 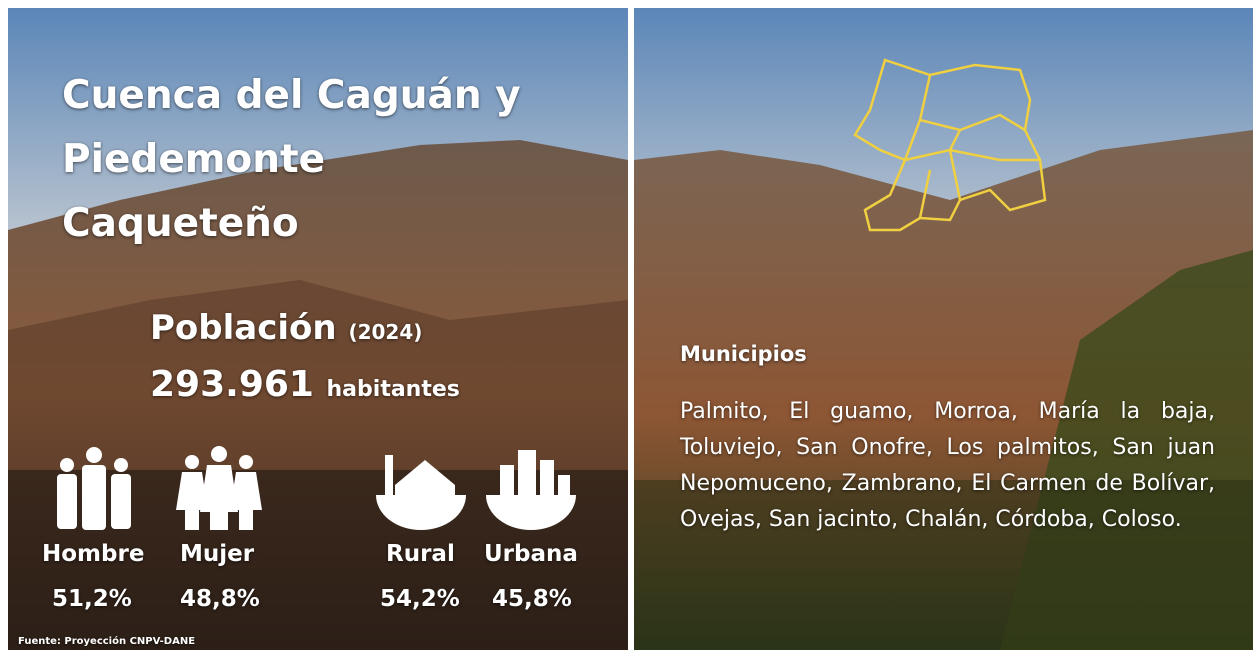 I want to click on icons, so click(x=316, y=488).